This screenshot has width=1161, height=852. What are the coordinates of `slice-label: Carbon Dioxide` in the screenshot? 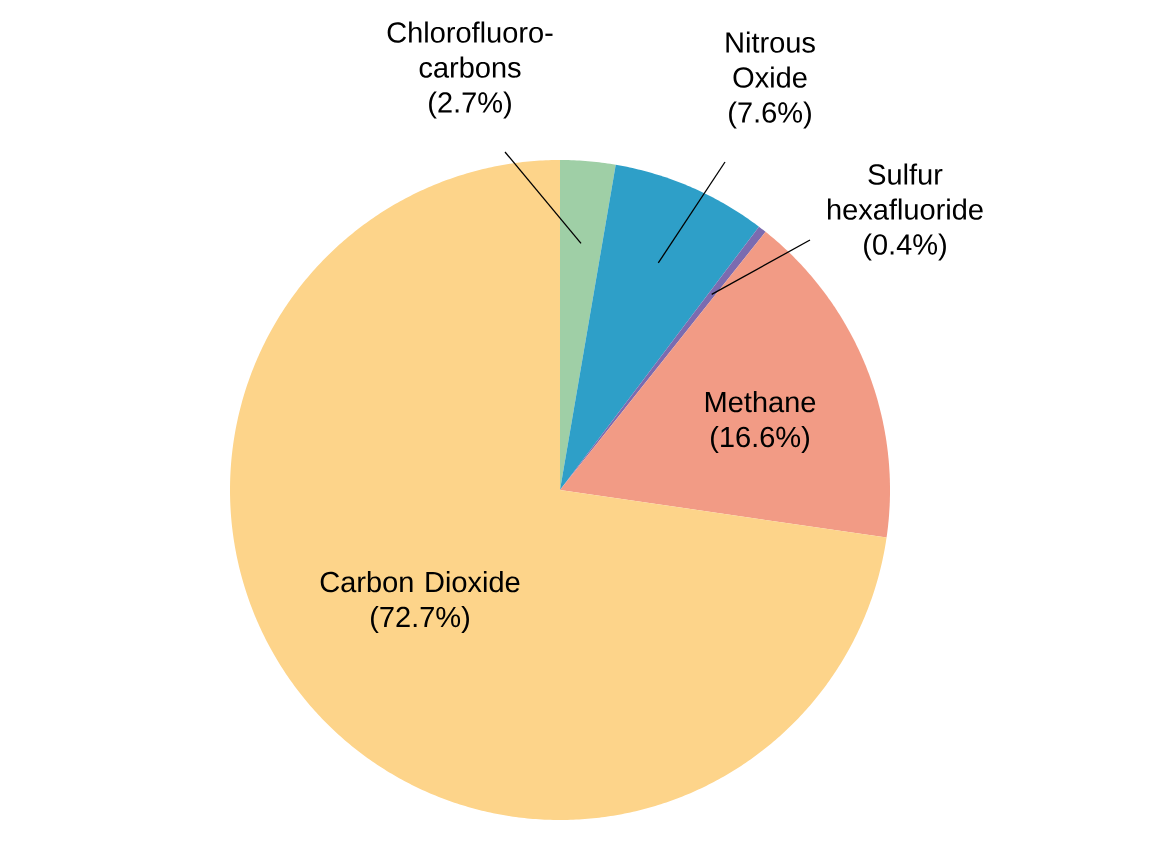 It's located at (420, 581).